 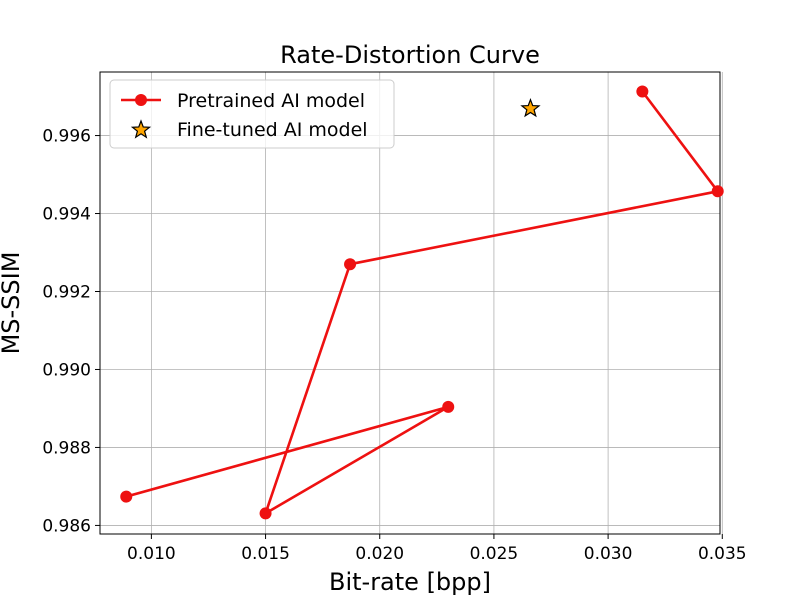 I want to click on x-tick-label: 0.015, so click(x=265, y=554).